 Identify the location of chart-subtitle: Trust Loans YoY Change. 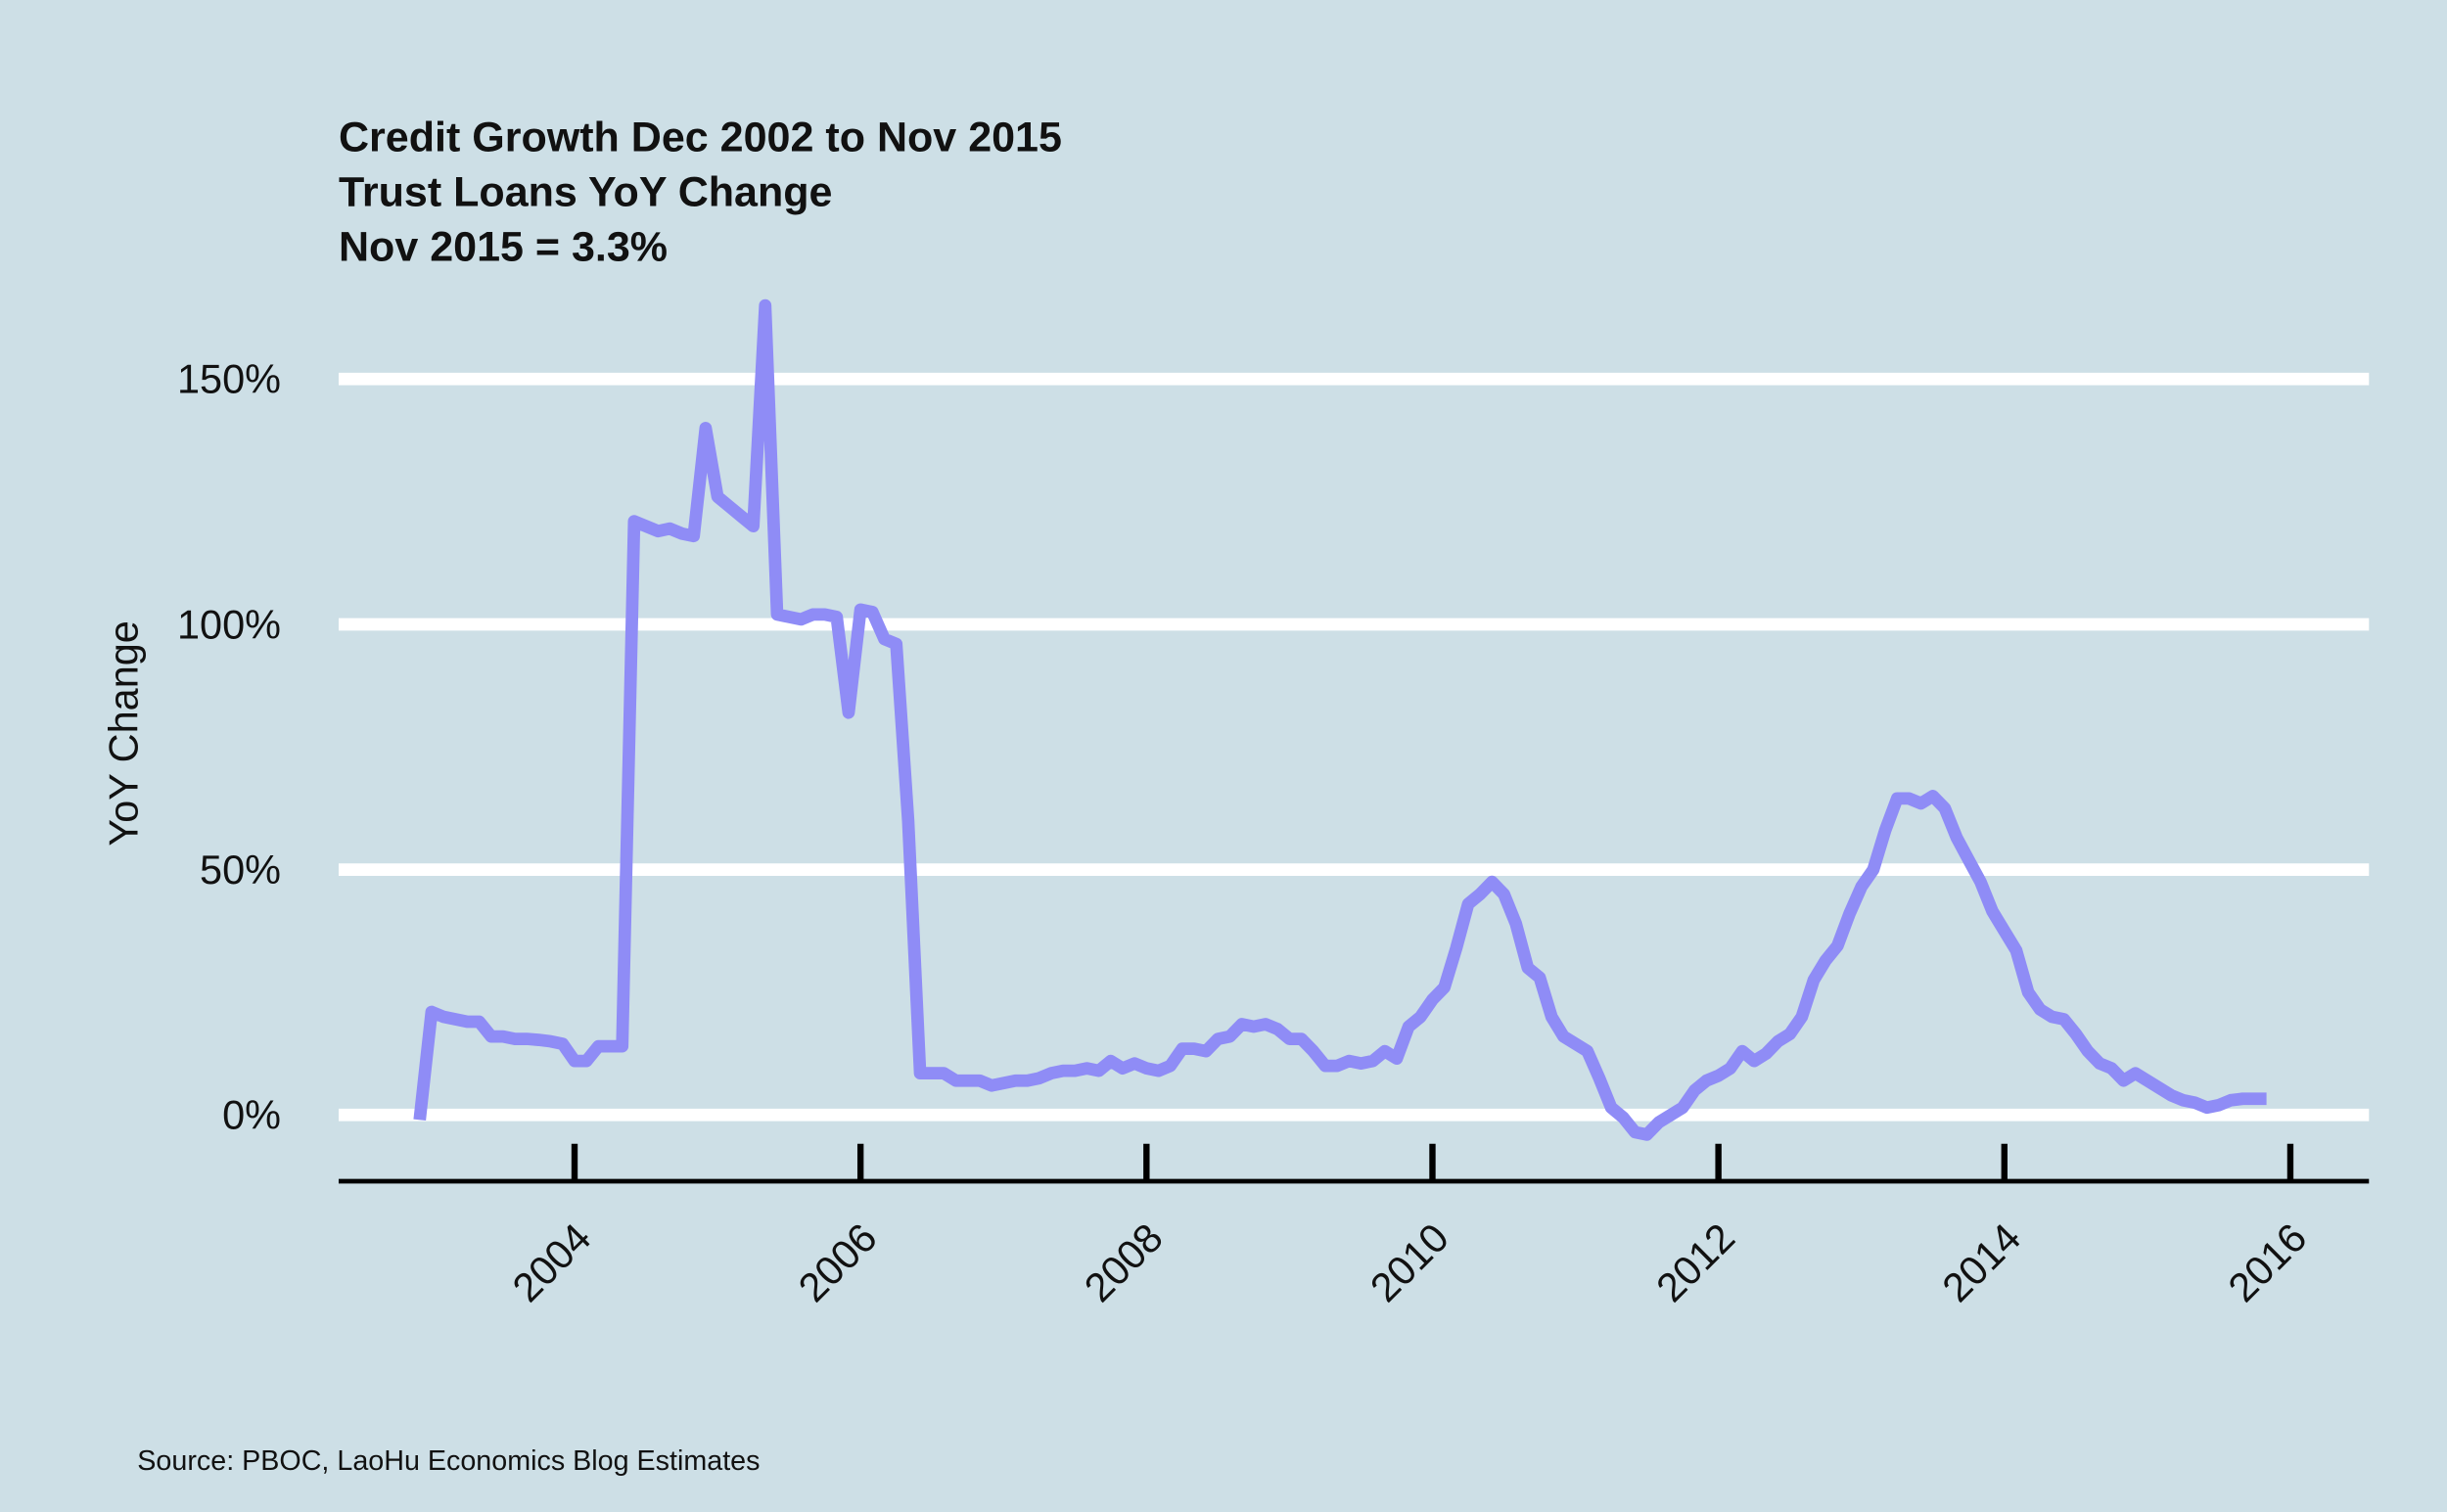
(586, 191).